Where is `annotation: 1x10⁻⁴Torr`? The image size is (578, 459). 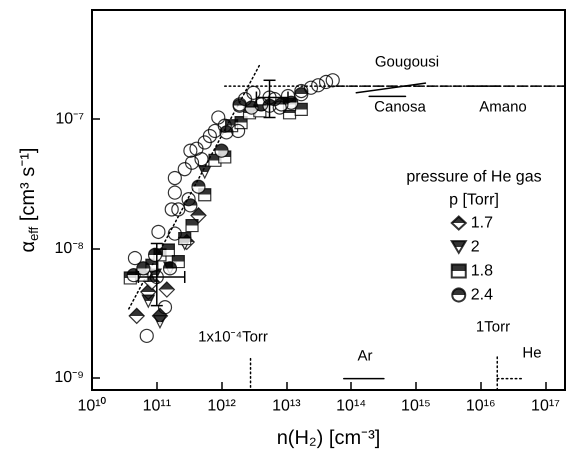 annotation: 1x10⁻⁴Torr is located at coordinates (233, 337).